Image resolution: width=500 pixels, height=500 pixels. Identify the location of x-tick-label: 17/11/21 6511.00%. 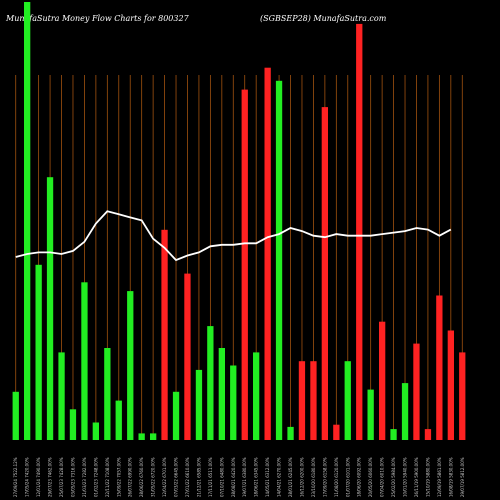
(210, 477).